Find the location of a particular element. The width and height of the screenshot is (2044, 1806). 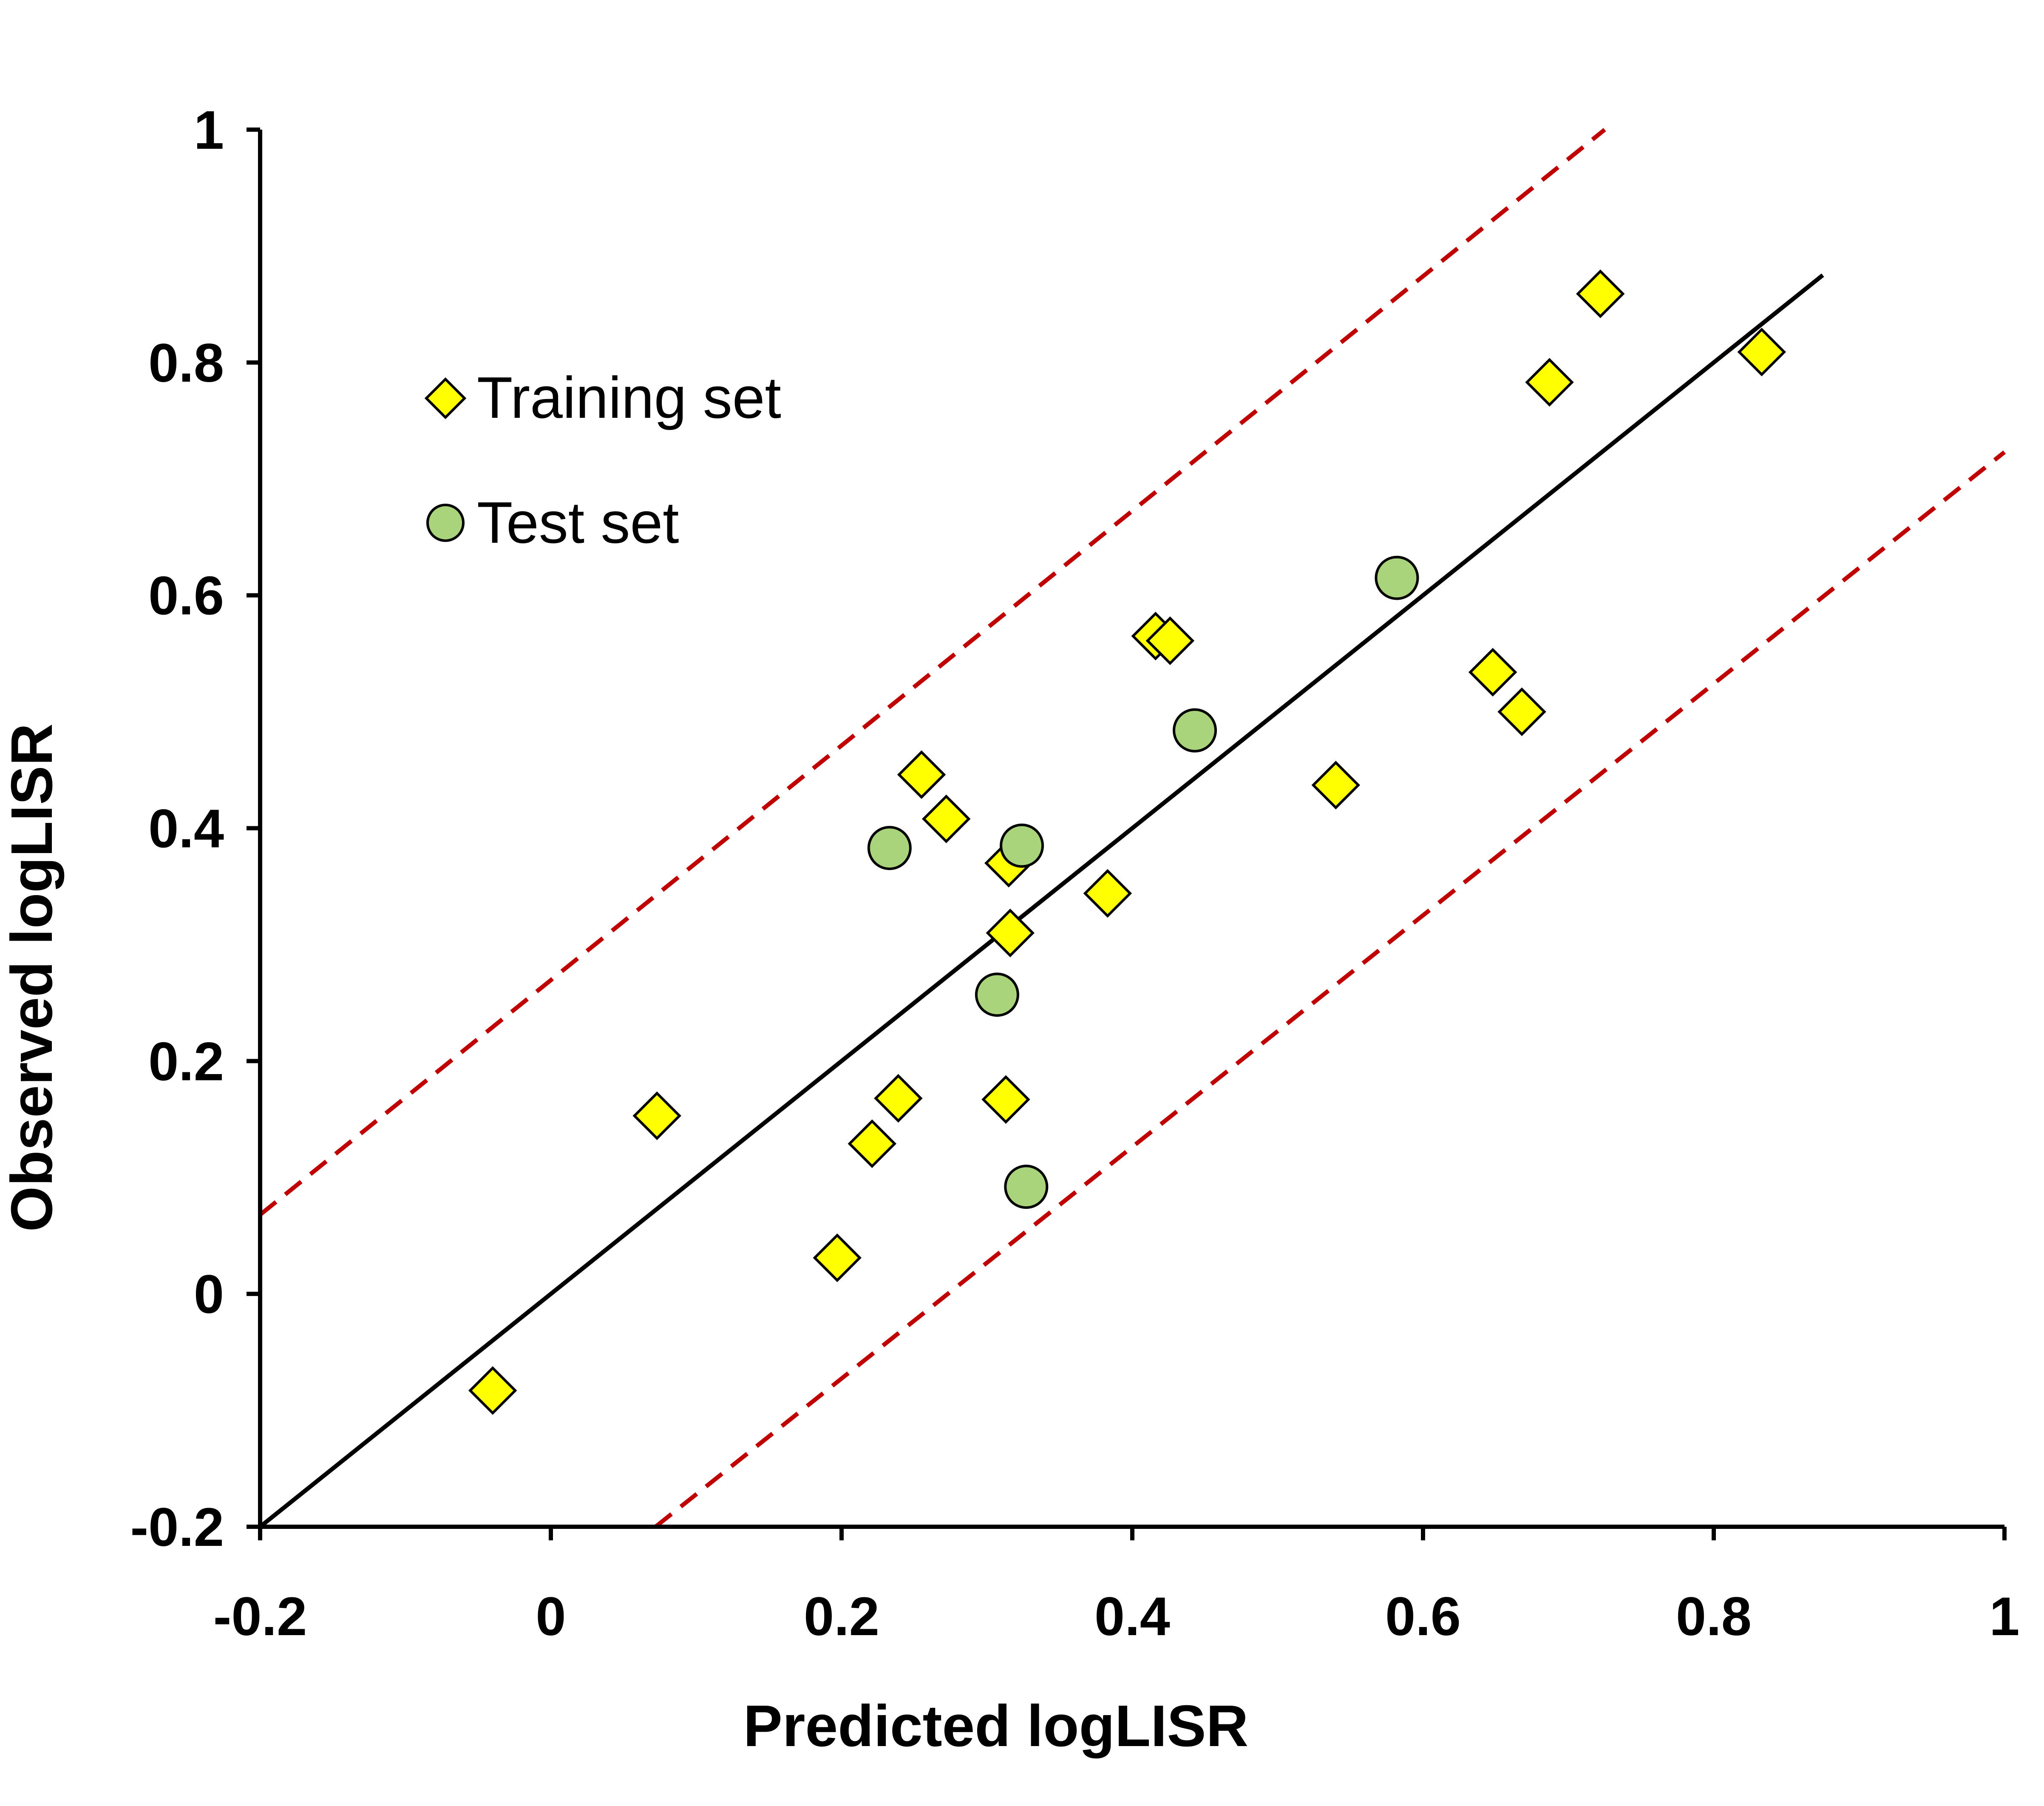

legend-circle-marker is located at coordinates (446, 523).